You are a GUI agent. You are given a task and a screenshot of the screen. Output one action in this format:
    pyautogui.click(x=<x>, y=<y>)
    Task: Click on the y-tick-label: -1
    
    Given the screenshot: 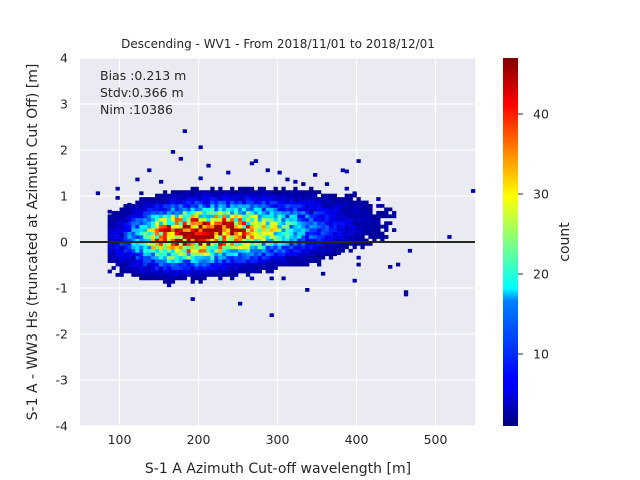 What is the action you would take?
    pyautogui.click(x=62, y=288)
    